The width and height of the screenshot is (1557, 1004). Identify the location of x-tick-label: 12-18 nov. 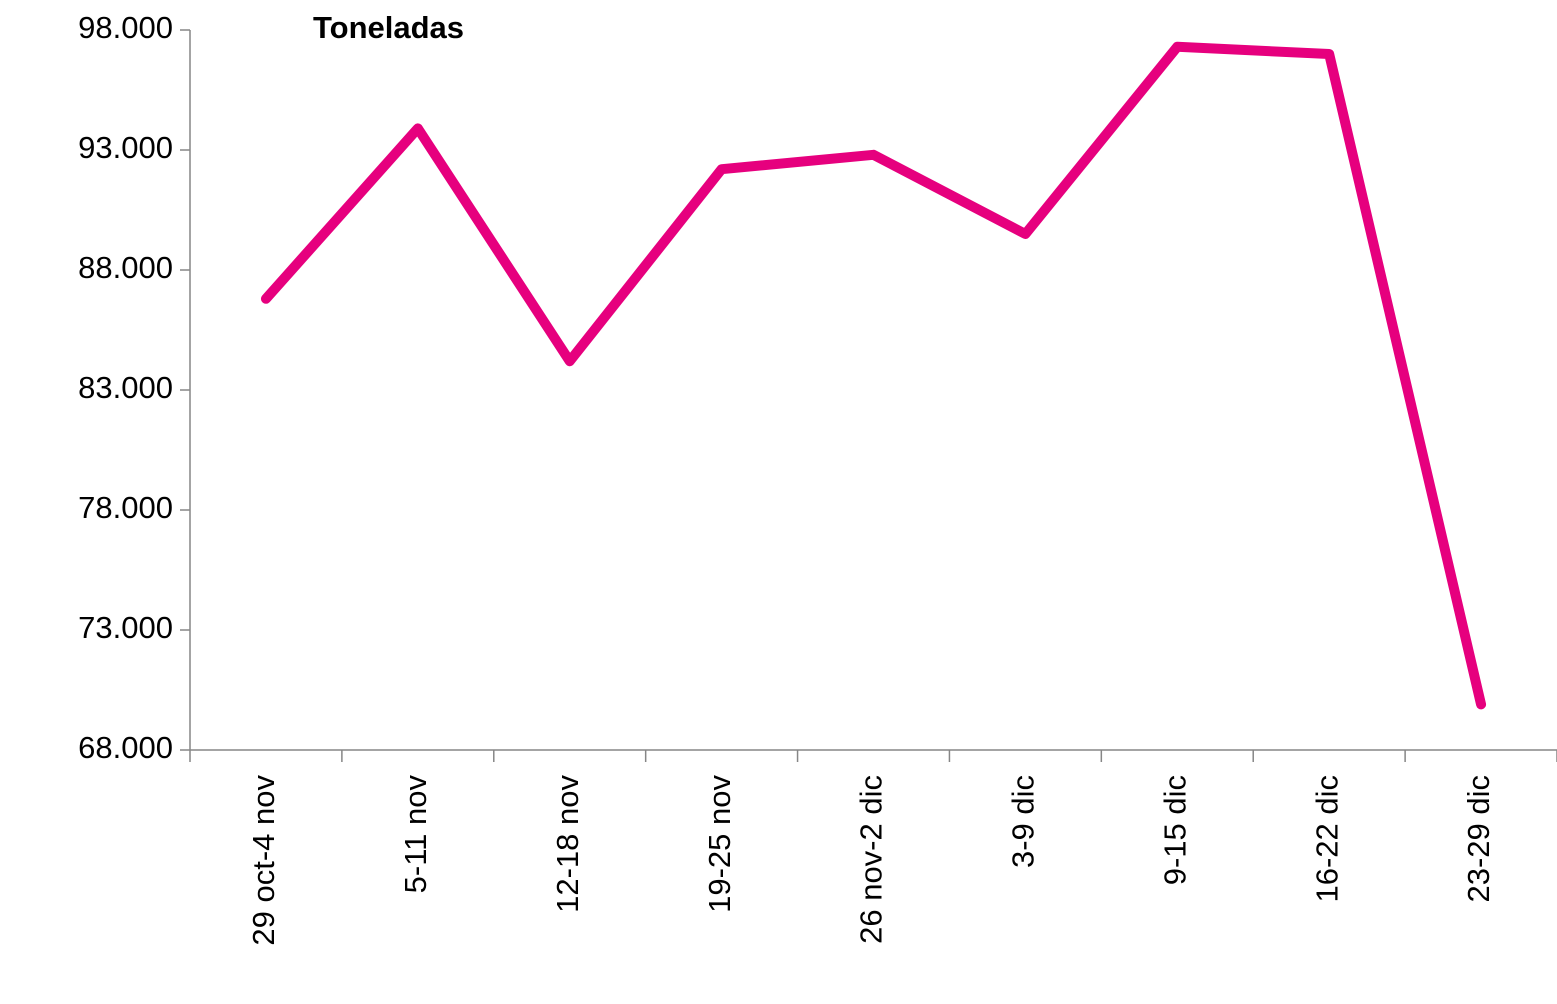
(567, 844).